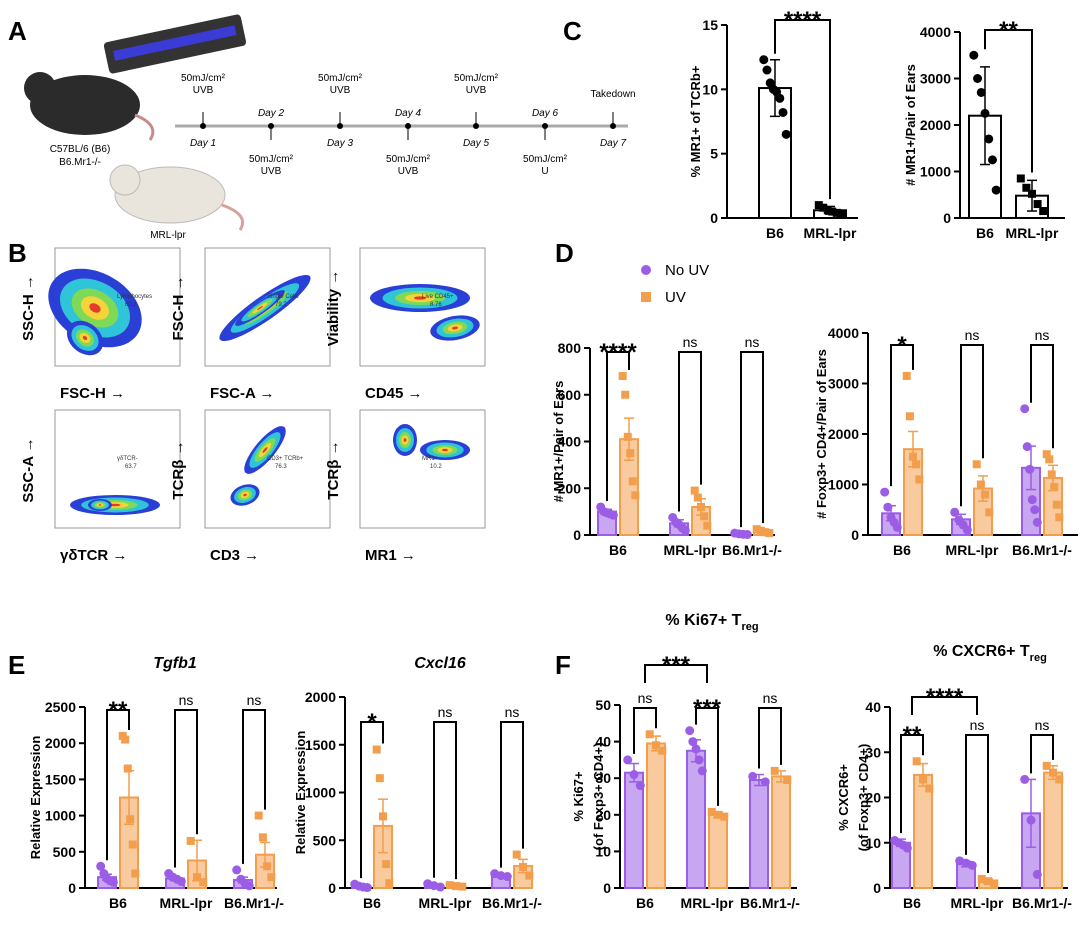 Image resolution: width=1088 pixels, height=938 pixels. What do you see at coordinates (570, 395) in the screenshot?
I see `y-tick-label: 600` at bounding box center [570, 395].